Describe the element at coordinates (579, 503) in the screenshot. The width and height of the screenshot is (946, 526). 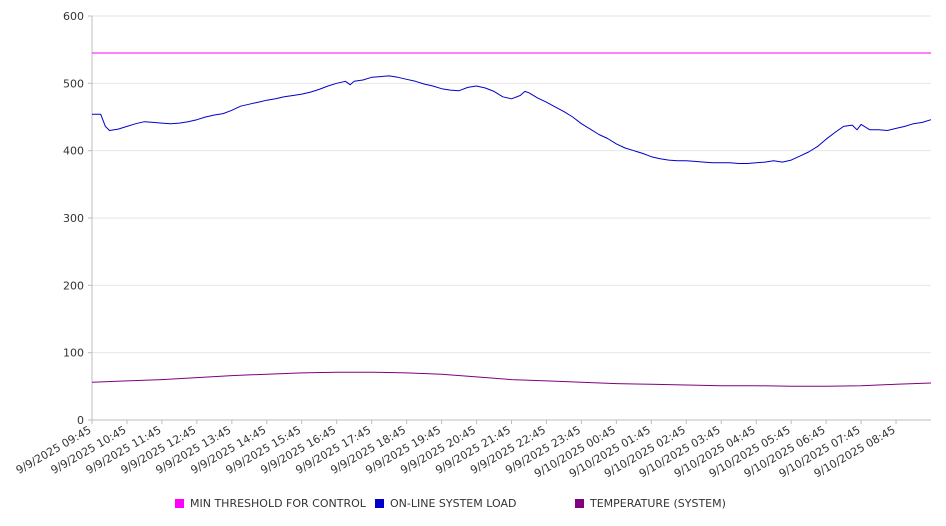
I see `legend-swatch-temperature` at that location.